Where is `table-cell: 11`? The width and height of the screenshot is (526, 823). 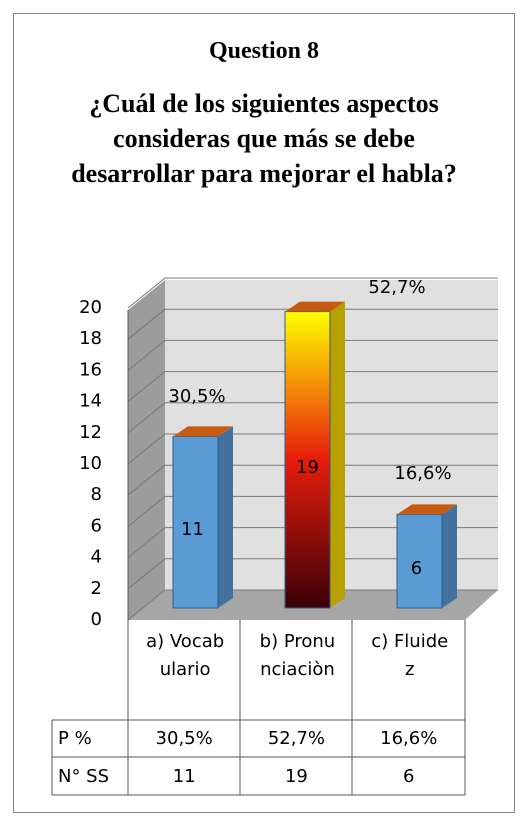
table-cell: 11 is located at coordinates (184, 776).